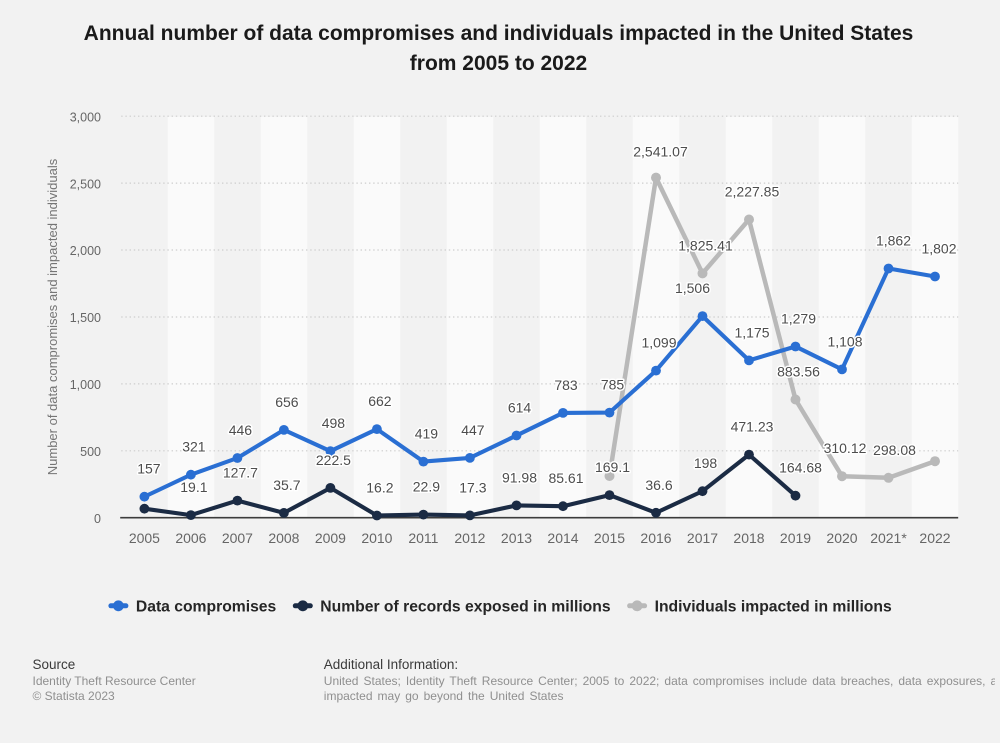 This screenshot has height=743, width=1000. What do you see at coordinates (85, 385) in the screenshot?
I see `svg-text: 1,000` at bounding box center [85, 385].